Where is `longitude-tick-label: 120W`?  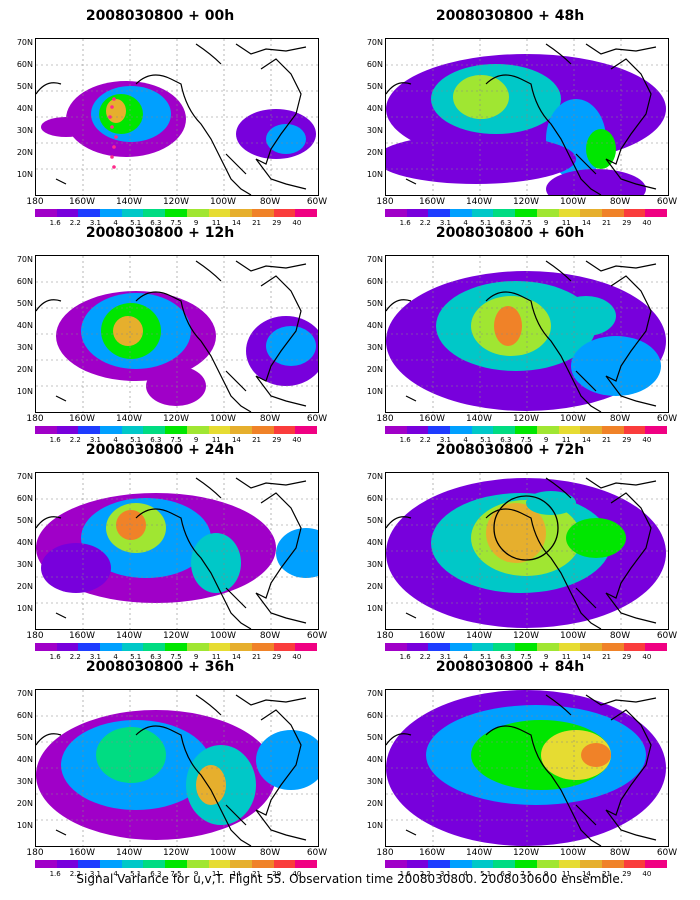 longitude-tick-label: 120W is located at coordinates (176, 636).